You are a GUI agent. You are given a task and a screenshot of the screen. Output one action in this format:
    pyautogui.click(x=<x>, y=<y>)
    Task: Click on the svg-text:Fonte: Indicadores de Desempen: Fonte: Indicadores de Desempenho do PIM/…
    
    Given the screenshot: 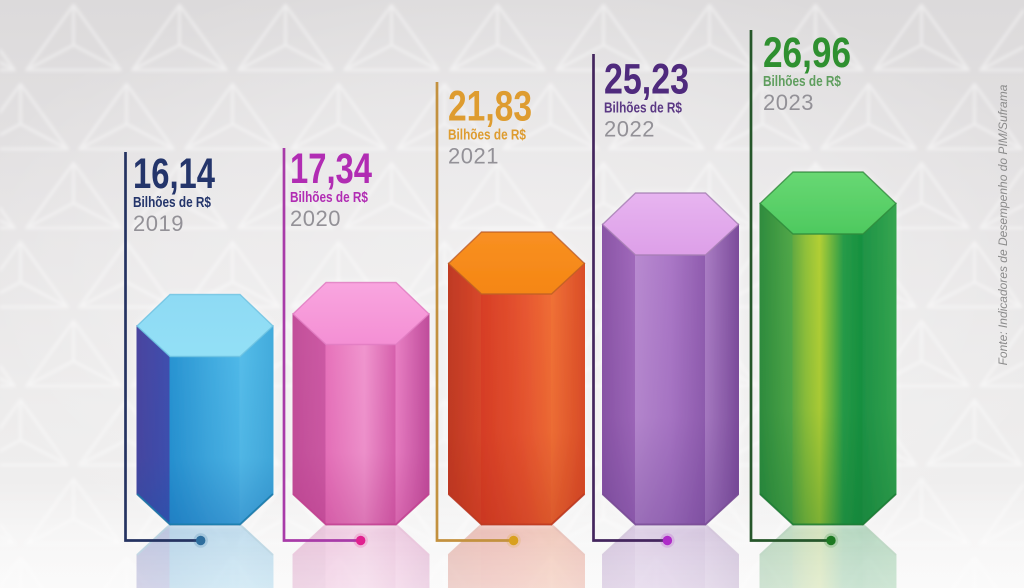 What is the action you would take?
    pyautogui.click(x=1003, y=224)
    